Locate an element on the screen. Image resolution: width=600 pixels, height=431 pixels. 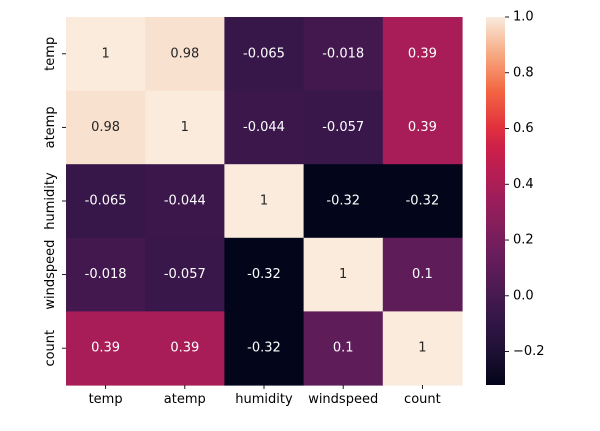
cell-annotation-2-4: -0.32 is located at coordinates (423, 201).